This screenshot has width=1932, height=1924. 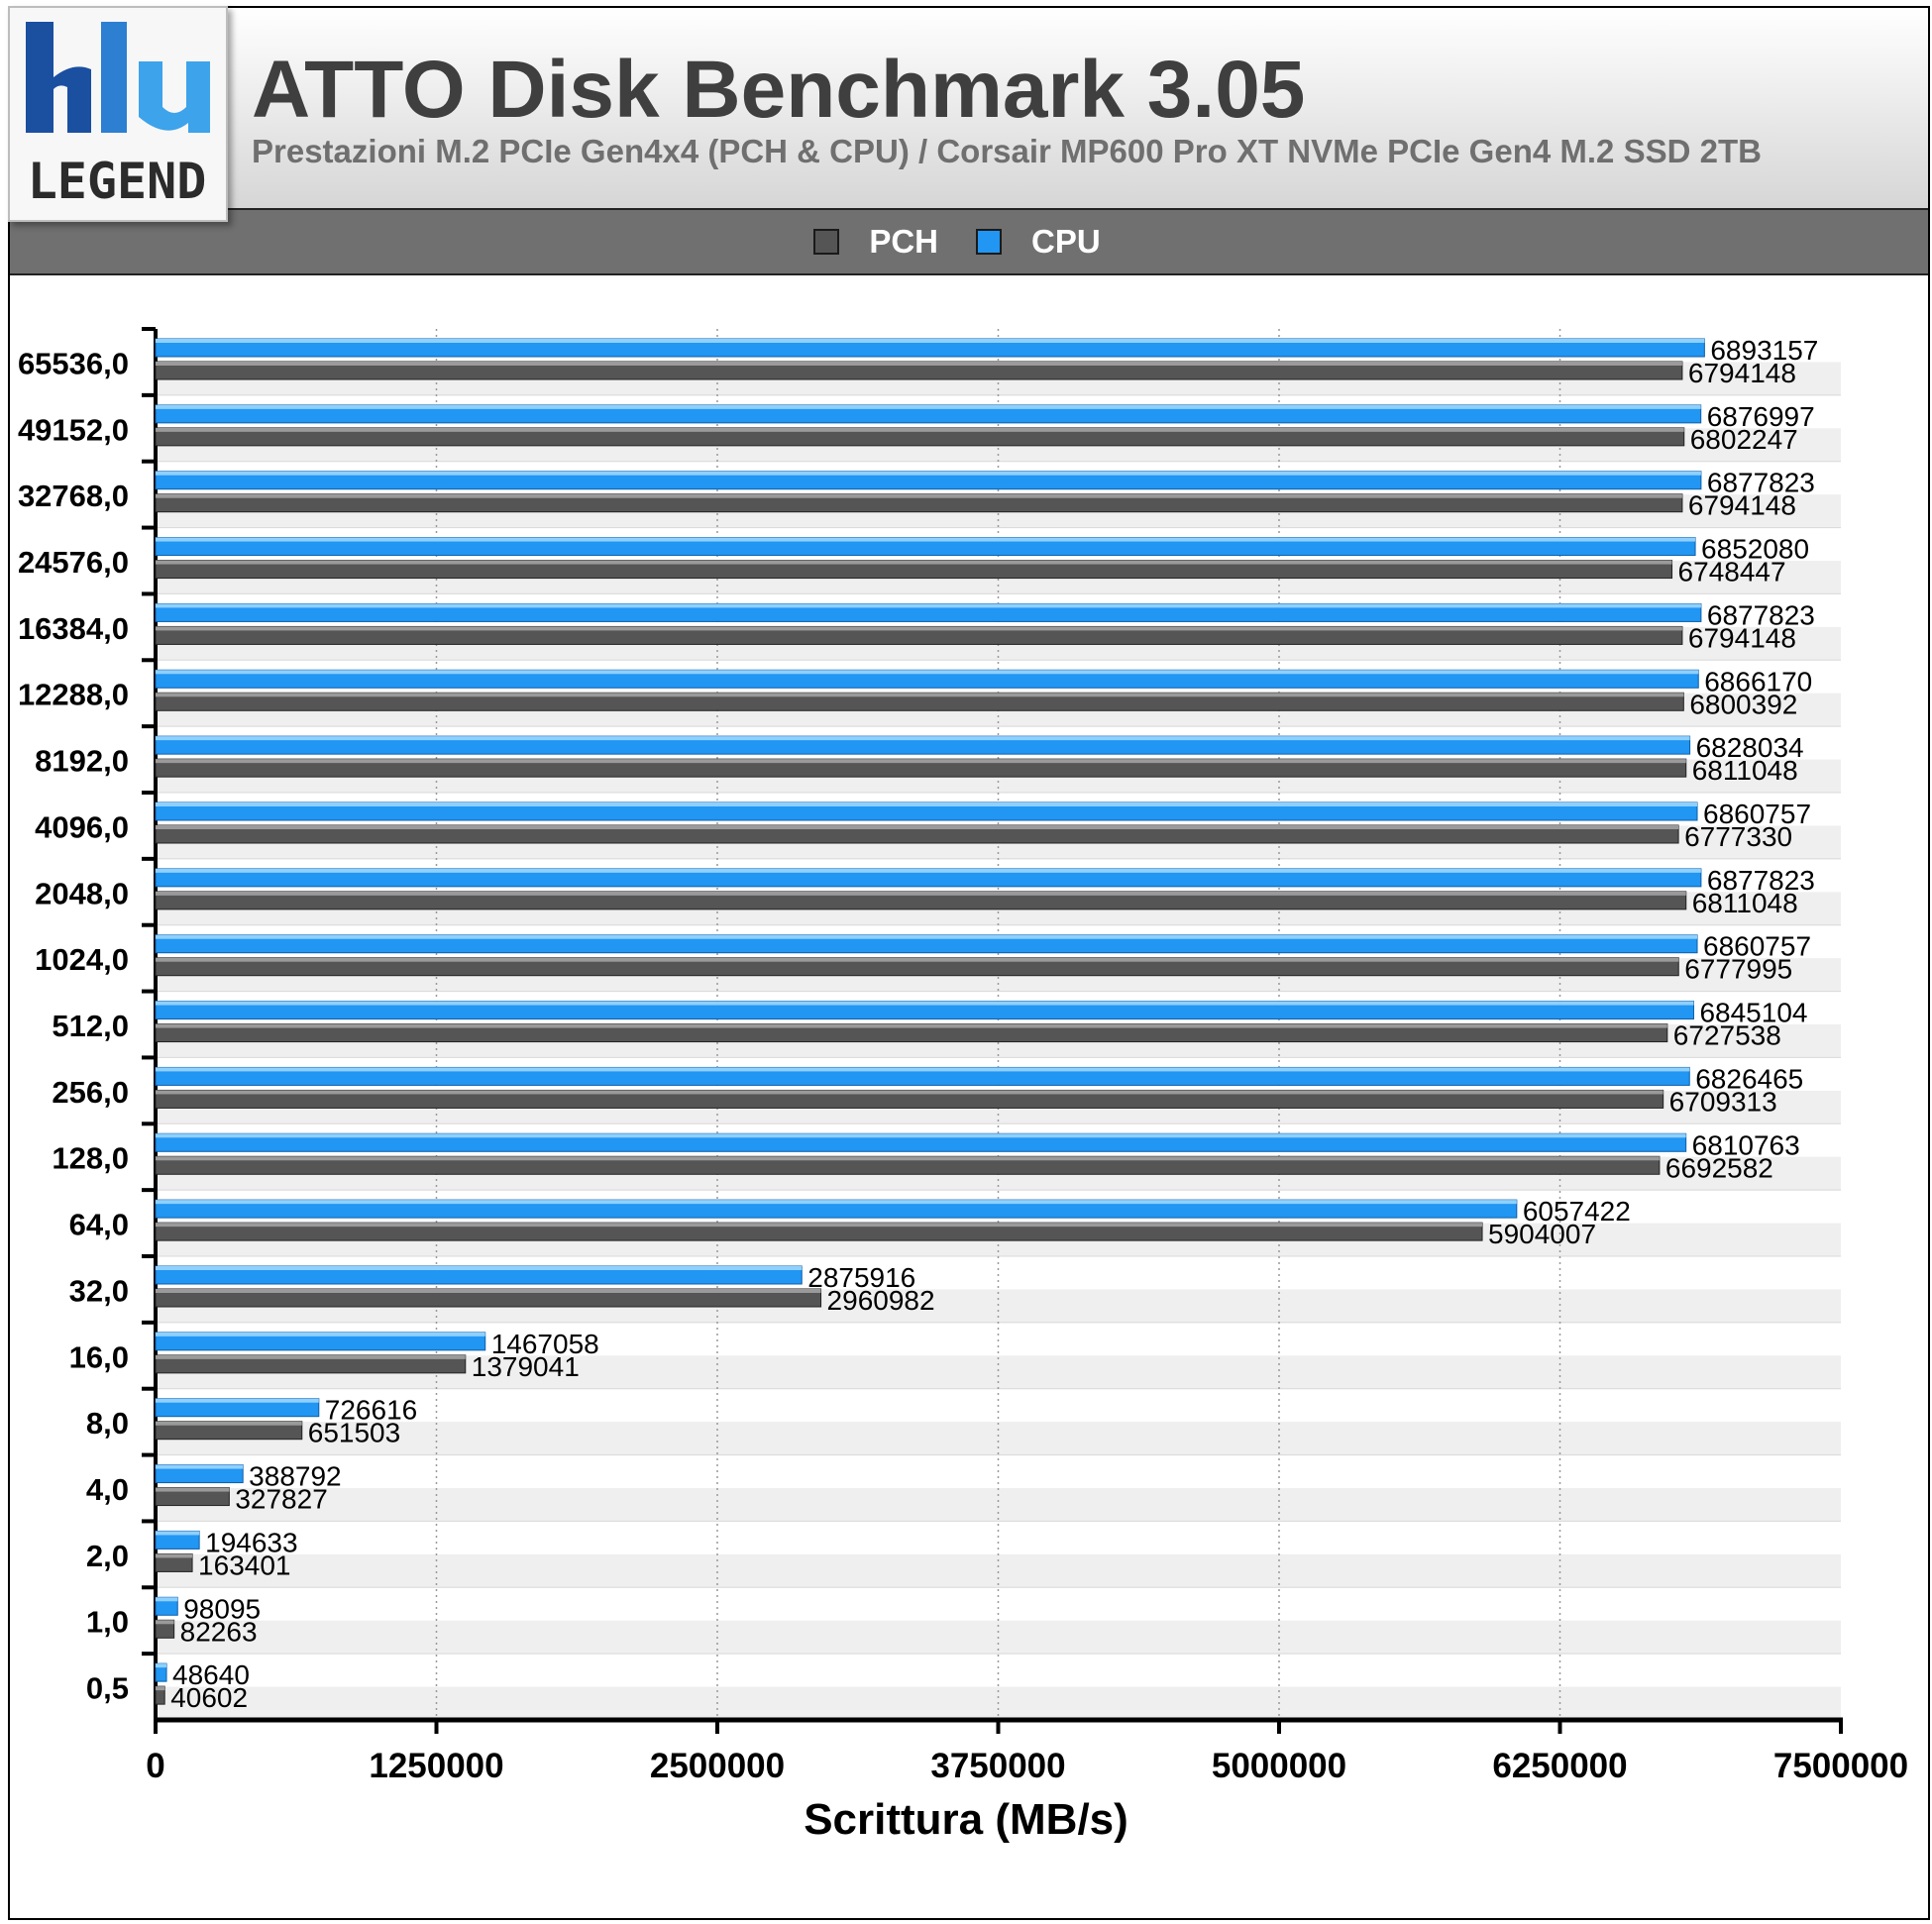 What do you see at coordinates (82, 893) in the screenshot?
I see `y-tick-label: 2048,0` at bounding box center [82, 893].